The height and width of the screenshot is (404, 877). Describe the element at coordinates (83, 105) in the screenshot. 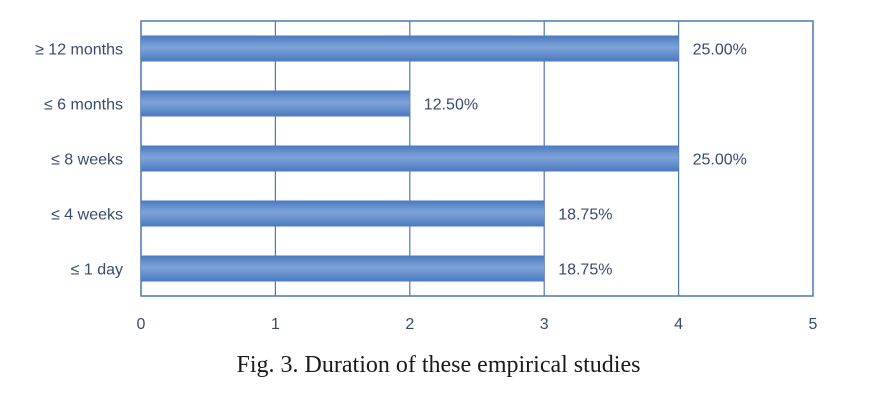

I see `category-label: ≤ 6 months` at that location.